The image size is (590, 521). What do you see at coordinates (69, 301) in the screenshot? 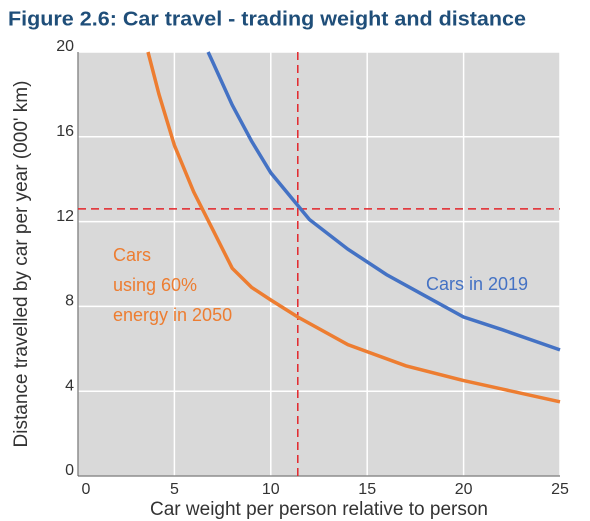
I see `y-tick-label: 8` at bounding box center [69, 301].